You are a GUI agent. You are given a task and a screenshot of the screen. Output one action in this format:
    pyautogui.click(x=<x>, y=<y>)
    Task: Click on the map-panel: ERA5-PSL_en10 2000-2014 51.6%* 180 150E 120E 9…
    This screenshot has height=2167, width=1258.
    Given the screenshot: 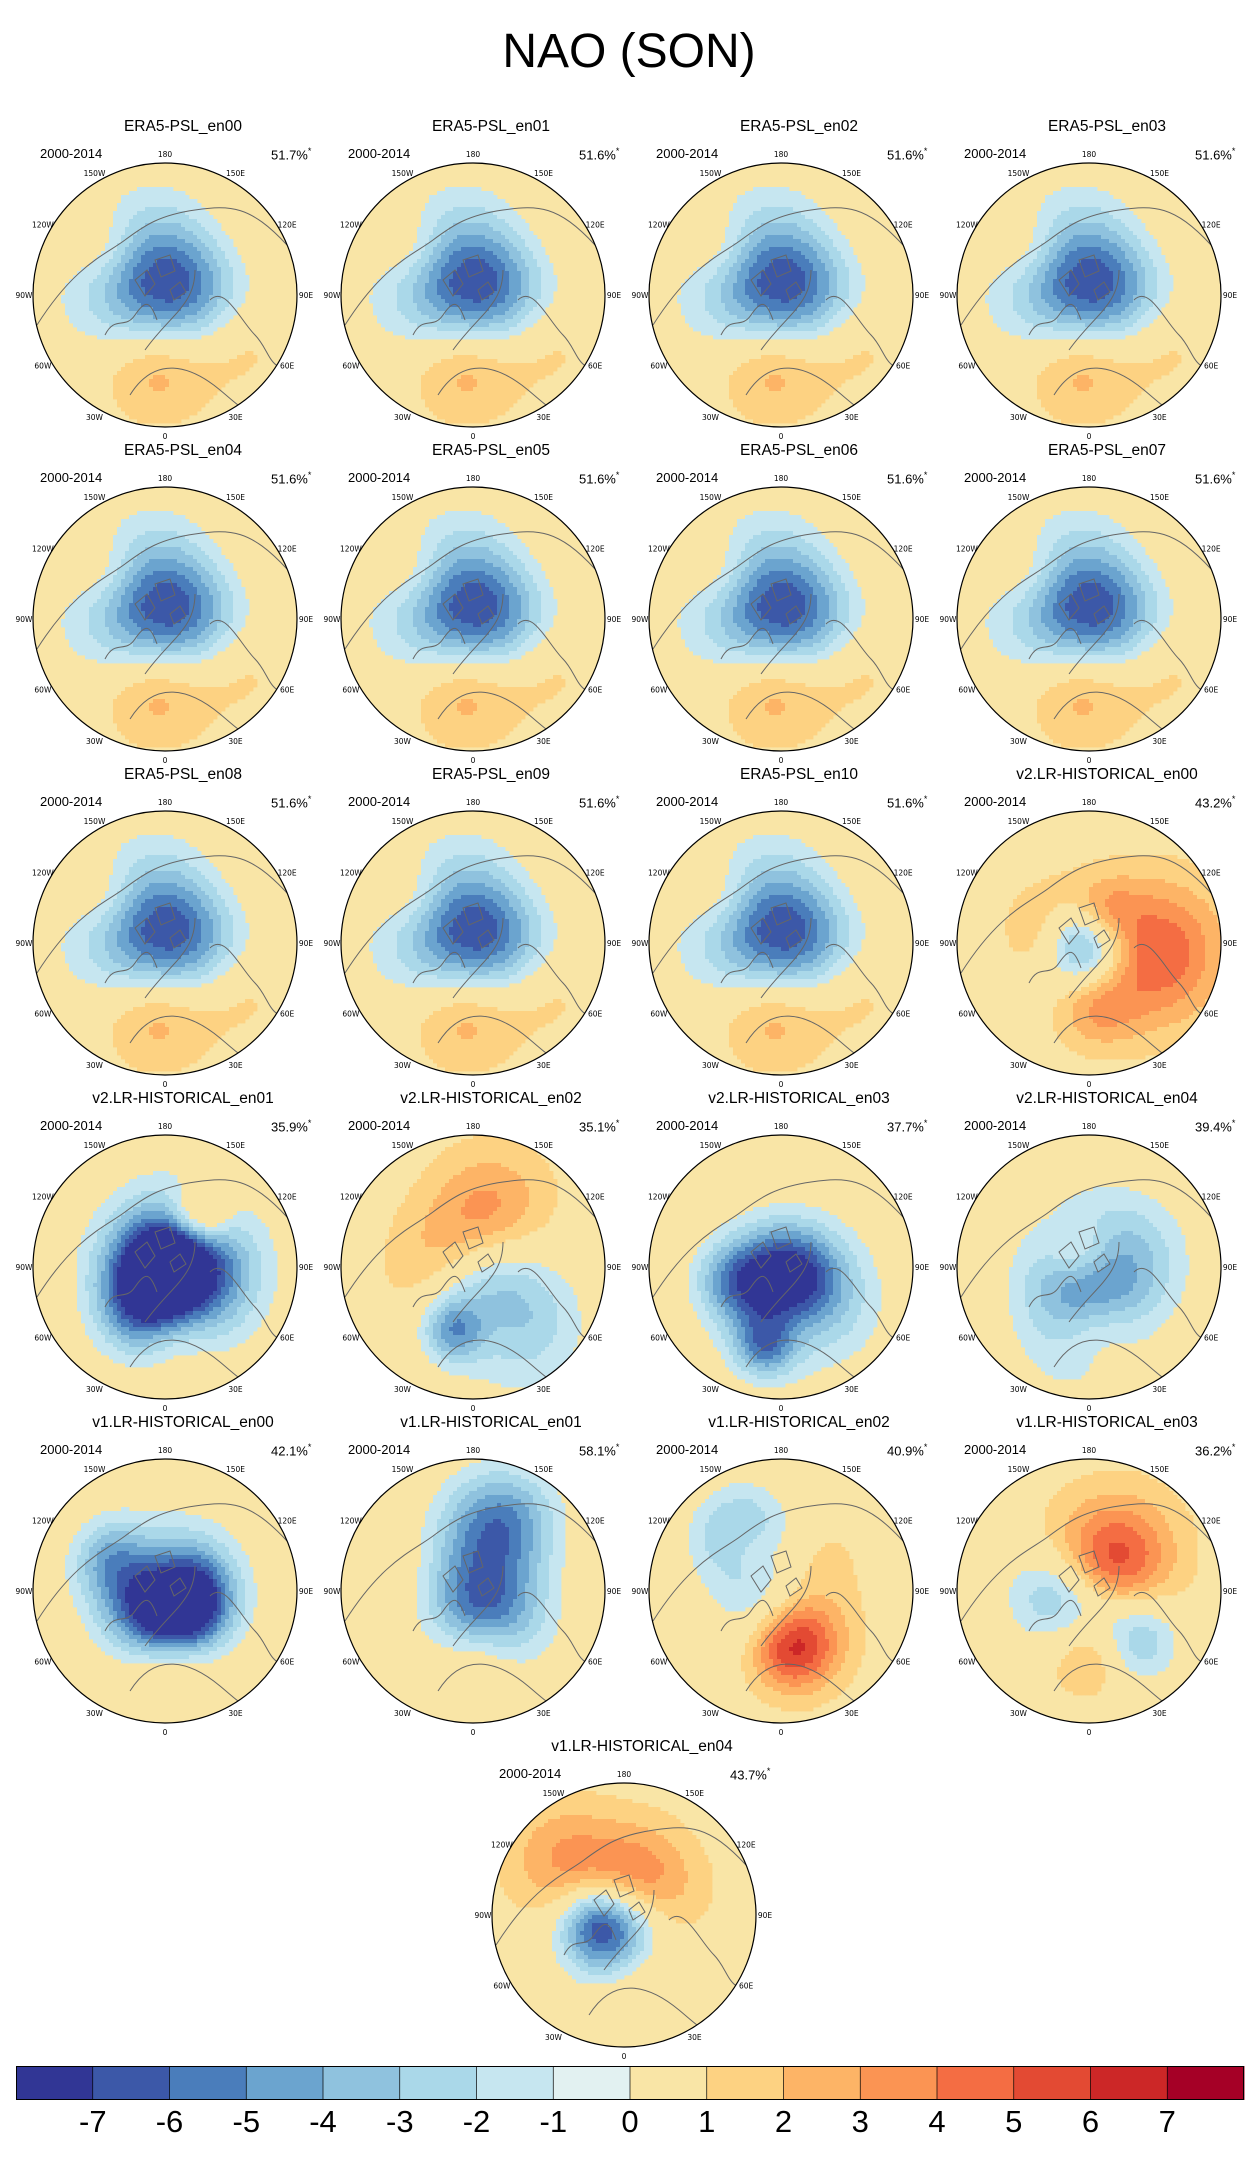 What is the action you would take?
    pyautogui.click(x=793, y=927)
    